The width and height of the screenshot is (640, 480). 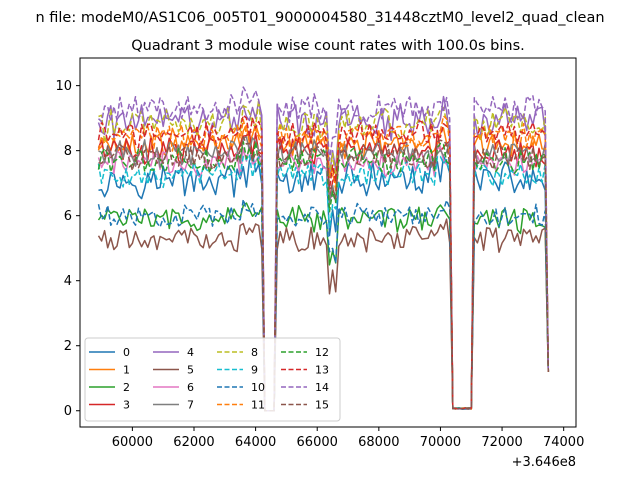 I want to click on legend-label-2: 2, so click(x=126, y=387).